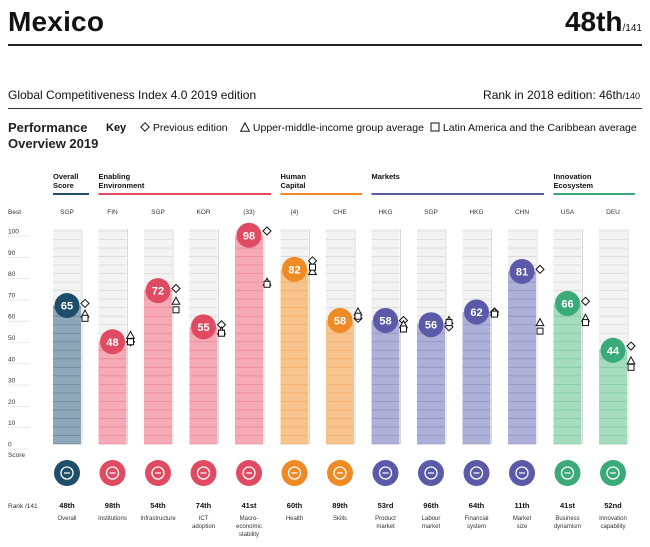 This screenshot has width=650, height=547. Describe the element at coordinates (117, 365) in the screenshot. I see `pillar-institutions: FIN 48 98th Institutions` at that location.